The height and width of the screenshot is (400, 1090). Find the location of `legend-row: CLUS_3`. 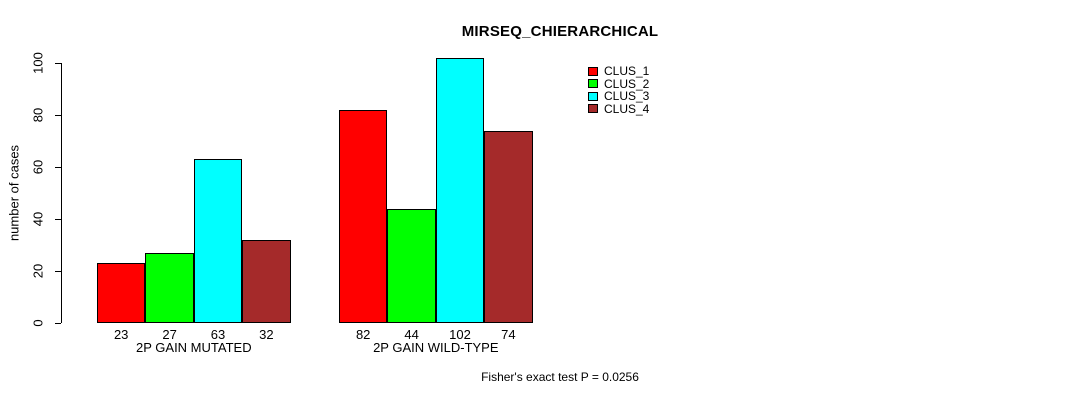

legend-row: CLUS_3 is located at coordinates (618, 96).